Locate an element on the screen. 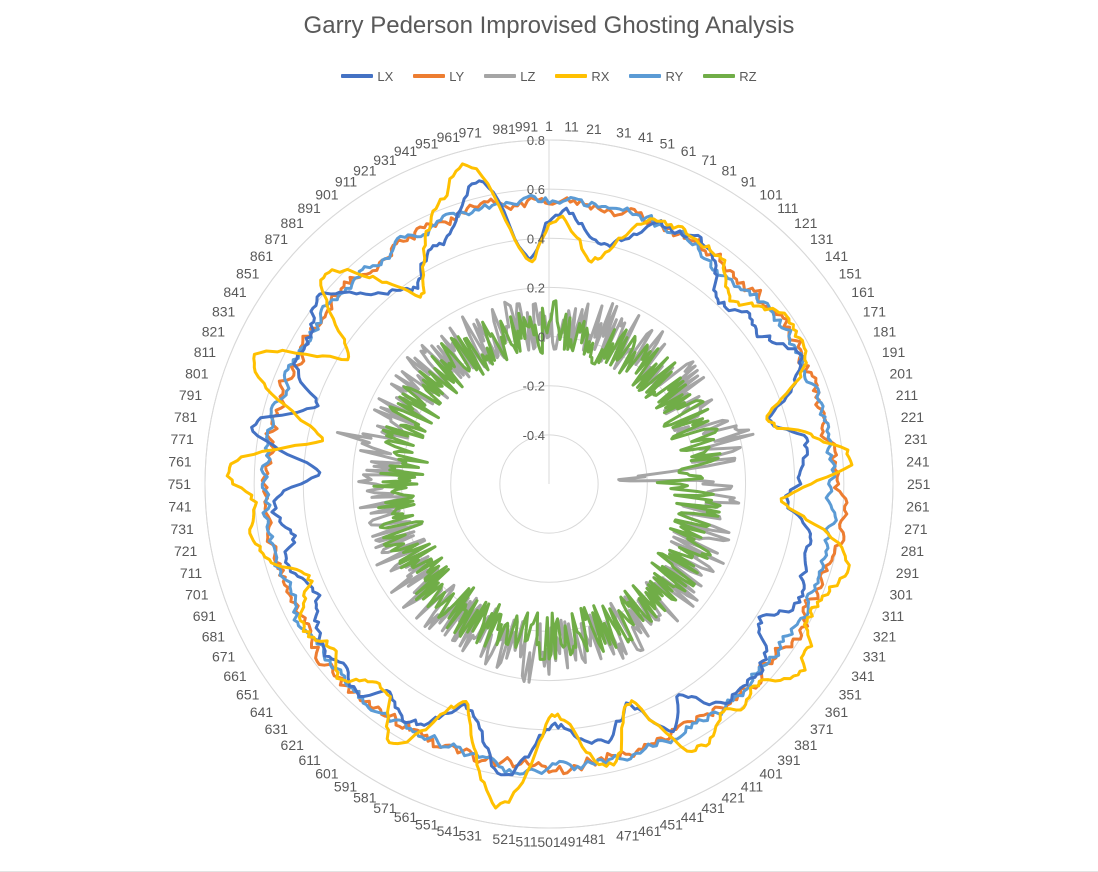 The height and width of the screenshot is (872, 1098). category-label: 731 is located at coordinates (182, 529).